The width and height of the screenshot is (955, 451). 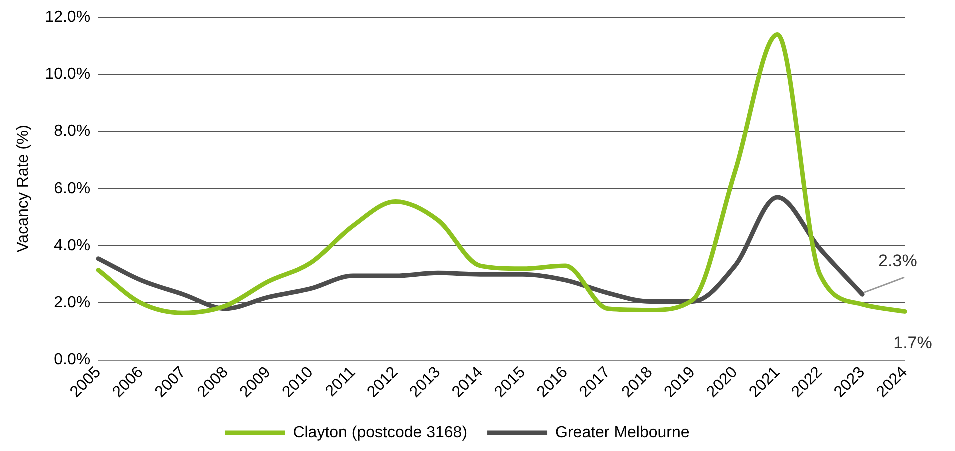 I want to click on y-axis-title: Vacancy Rate (%), so click(x=23, y=189).